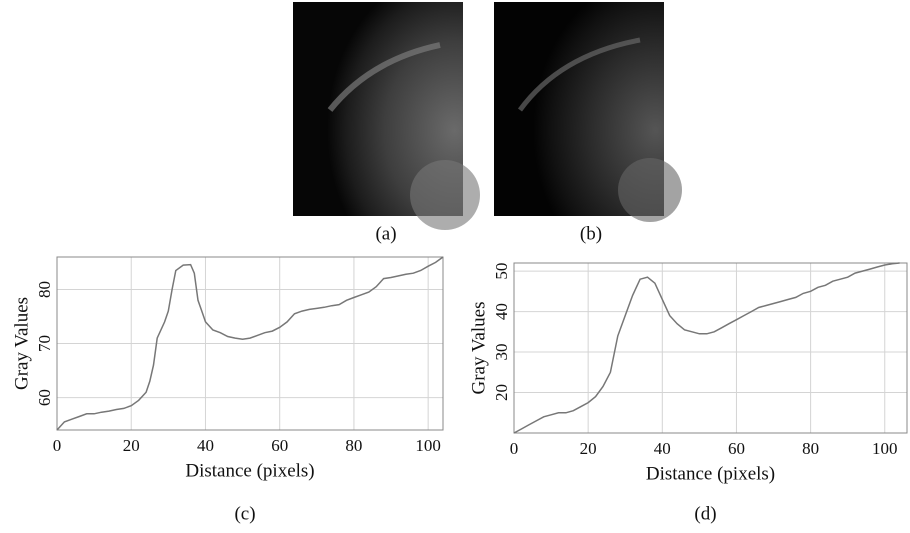 The width and height of the screenshot is (910, 533). Describe the element at coordinates (386, 116) in the screenshot. I see `image-a` at that location.